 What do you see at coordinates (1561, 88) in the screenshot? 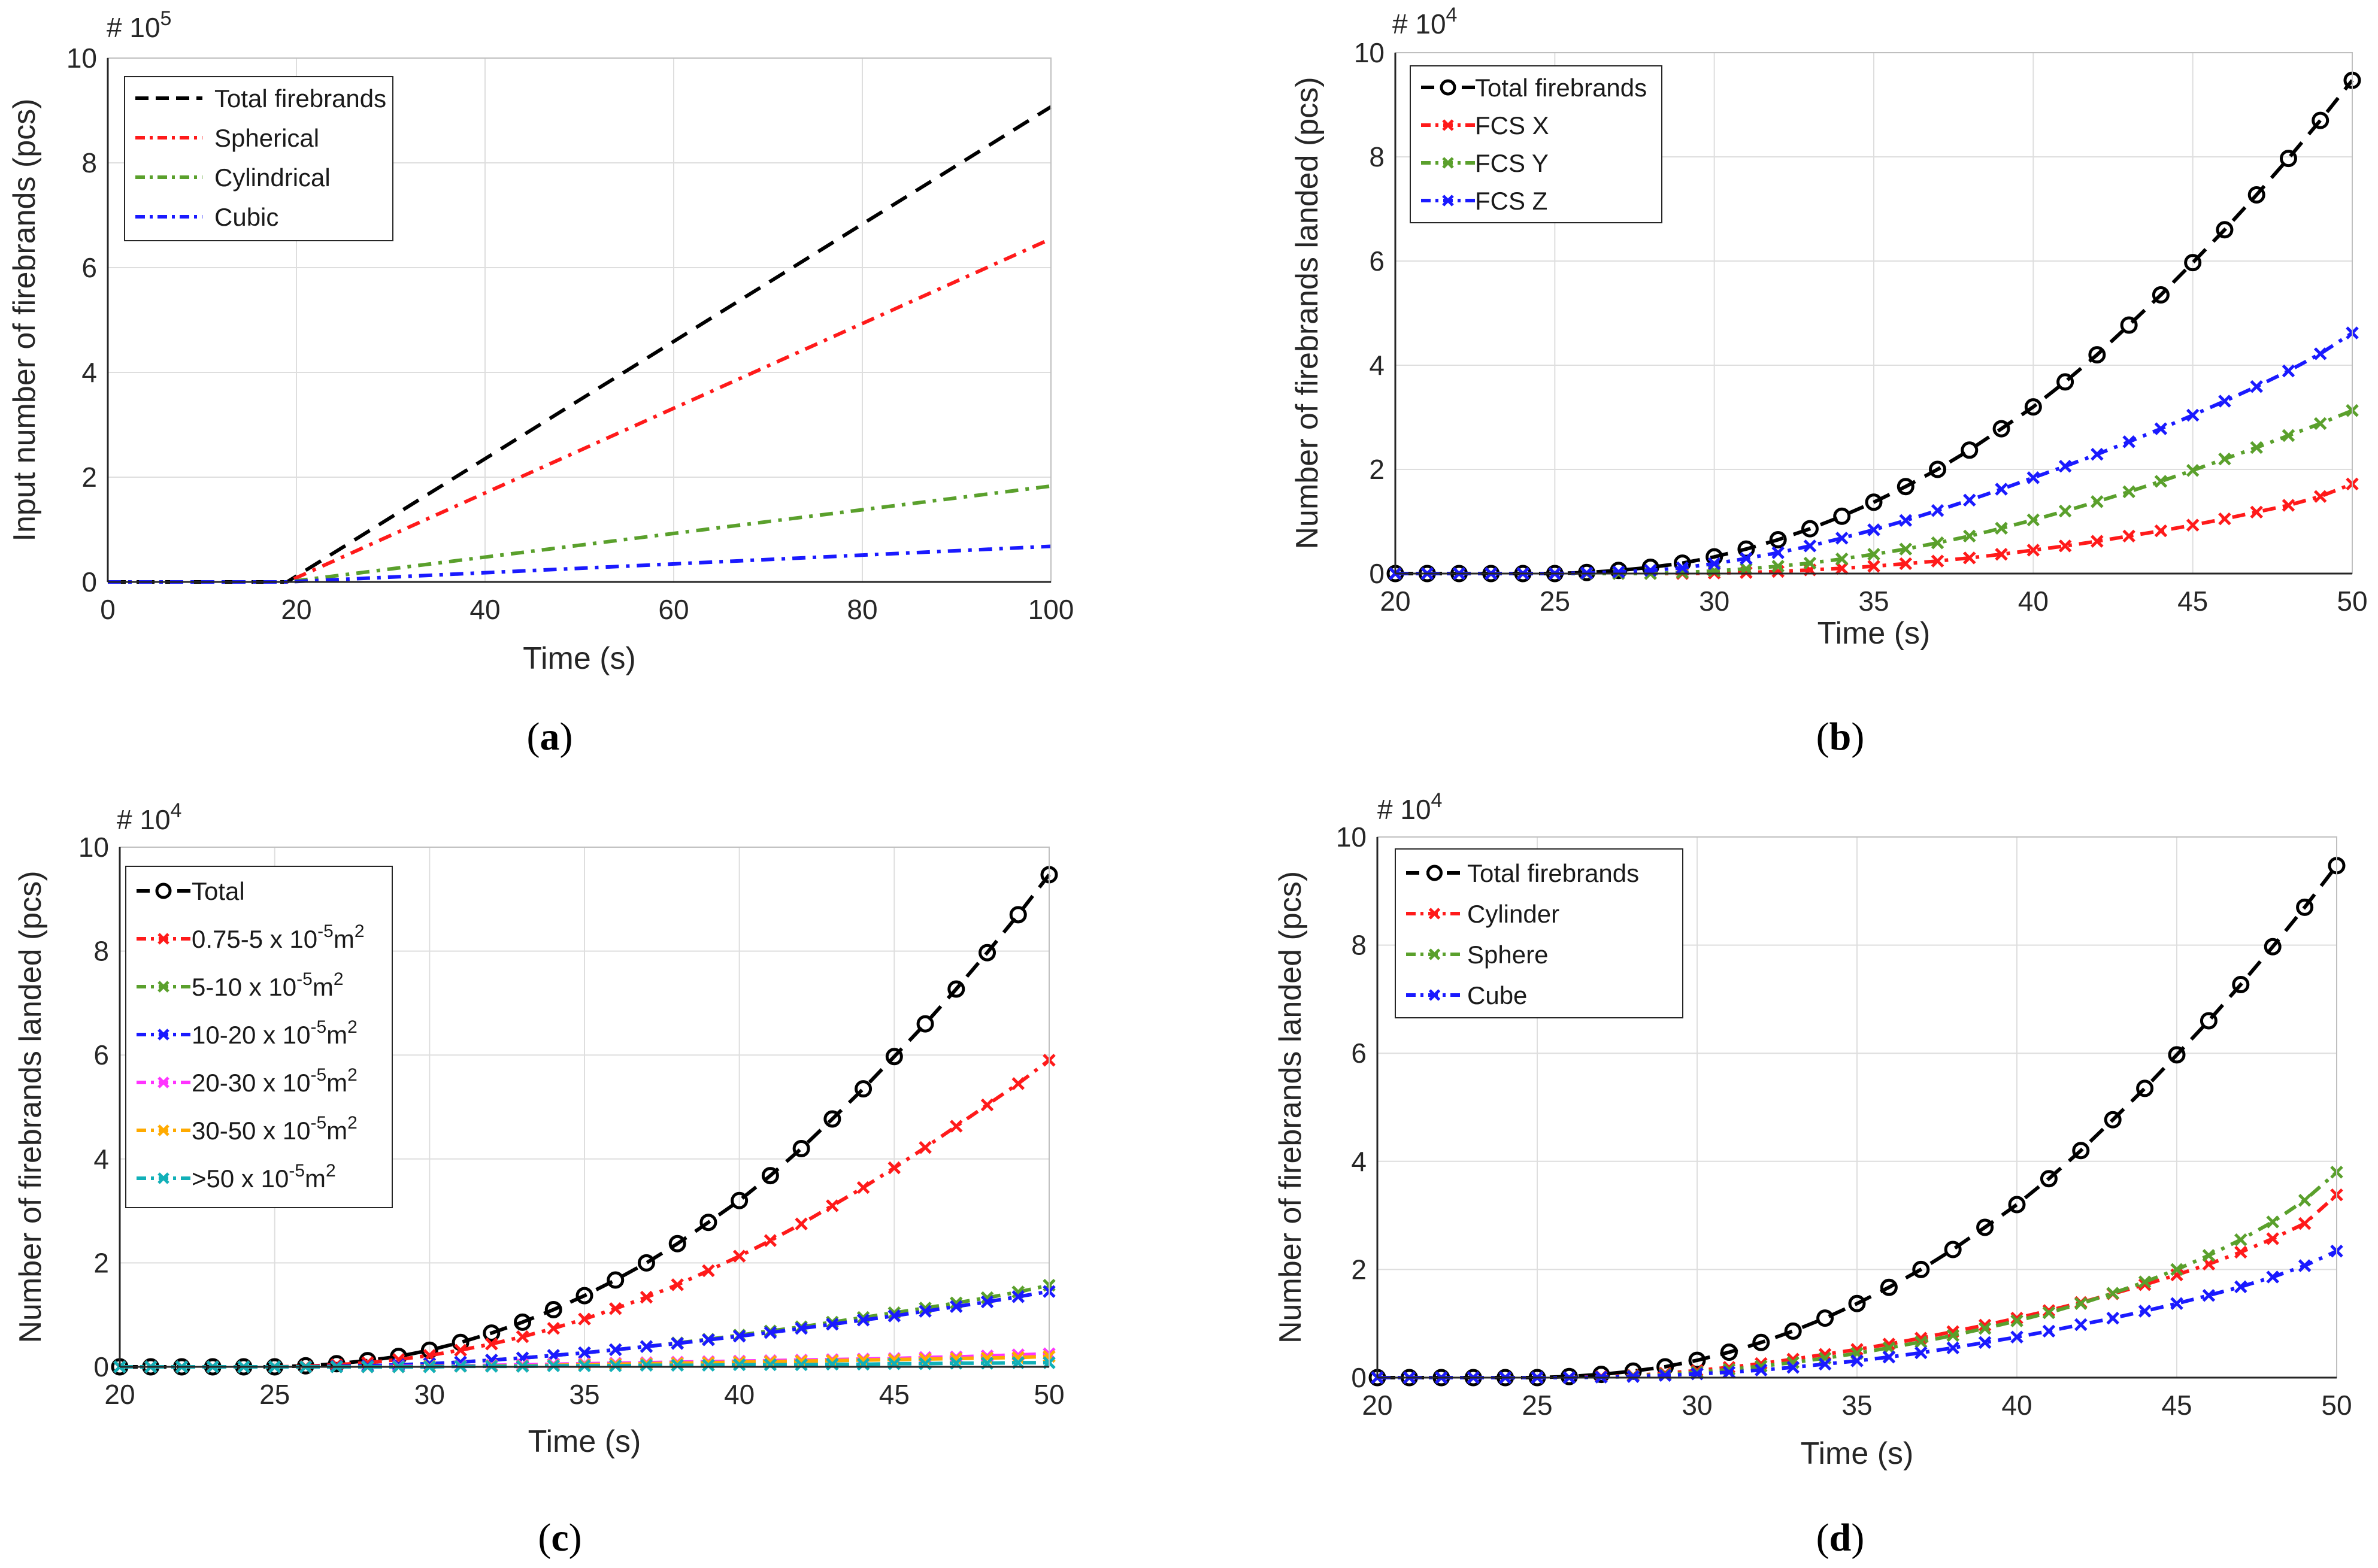
I see `legend-label: Total firebrands` at bounding box center [1561, 88].